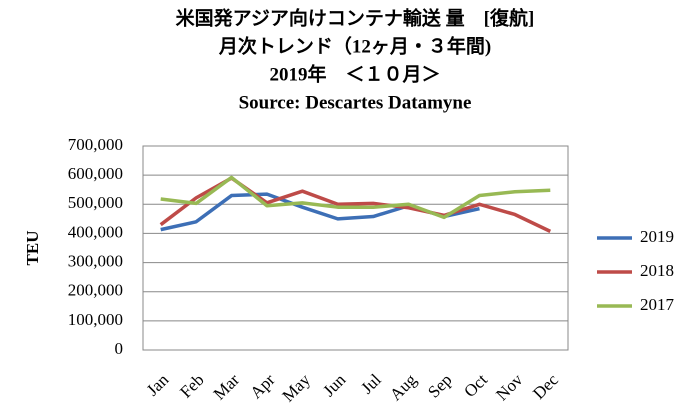 The height and width of the screenshot is (417, 700). Describe the element at coordinates (95, 173) in the screenshot. I see `y-tick-label: 600,000` at that location.